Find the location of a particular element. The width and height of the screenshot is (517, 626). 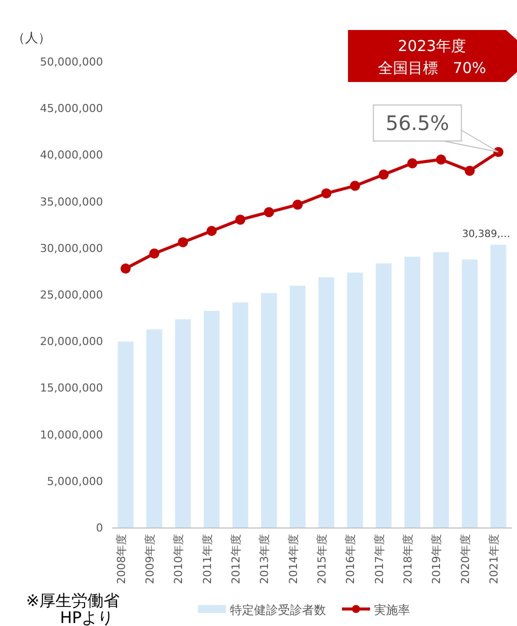

y-tick-label: 0 is located at coordinates (99, 528).